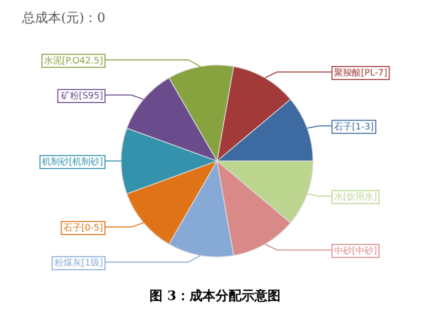 The width and height of the screenshot is (439, 320). Describe the element at coordinates (72, 162) in the screenshot. I see `slice-label: 机制砂[机制砂]` at that location.